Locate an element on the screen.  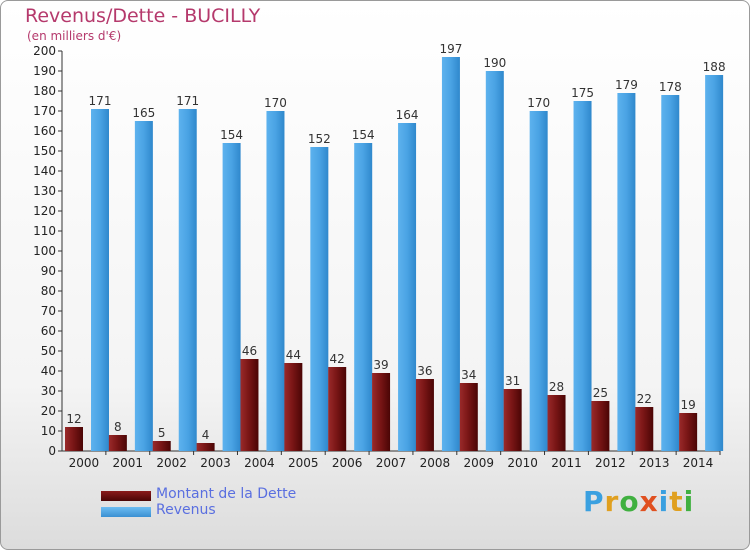
y-tick-label: 70 is located at coordinates (48, 311).